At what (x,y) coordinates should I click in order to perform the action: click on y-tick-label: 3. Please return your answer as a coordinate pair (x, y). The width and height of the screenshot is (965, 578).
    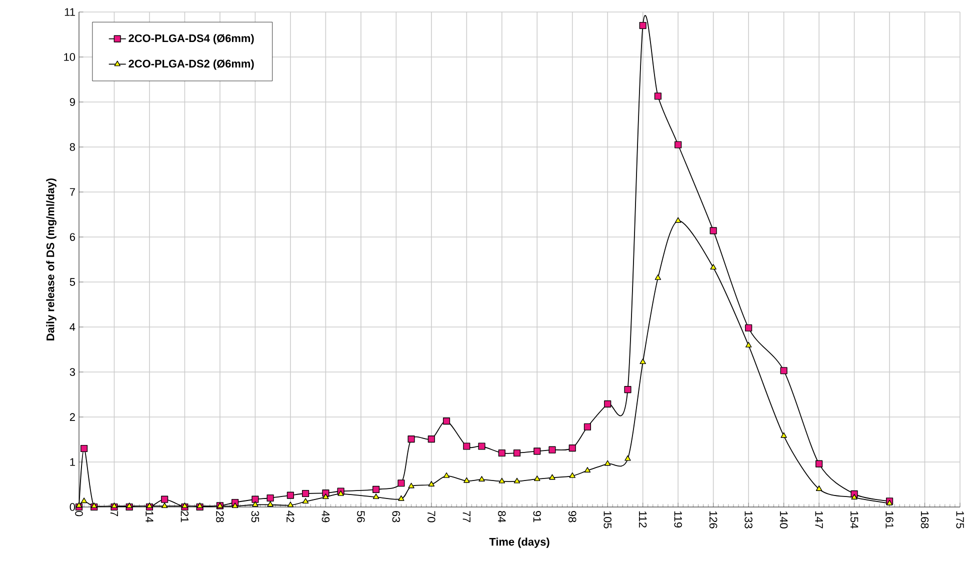
    Looking at the image, I should click on (72, 372).